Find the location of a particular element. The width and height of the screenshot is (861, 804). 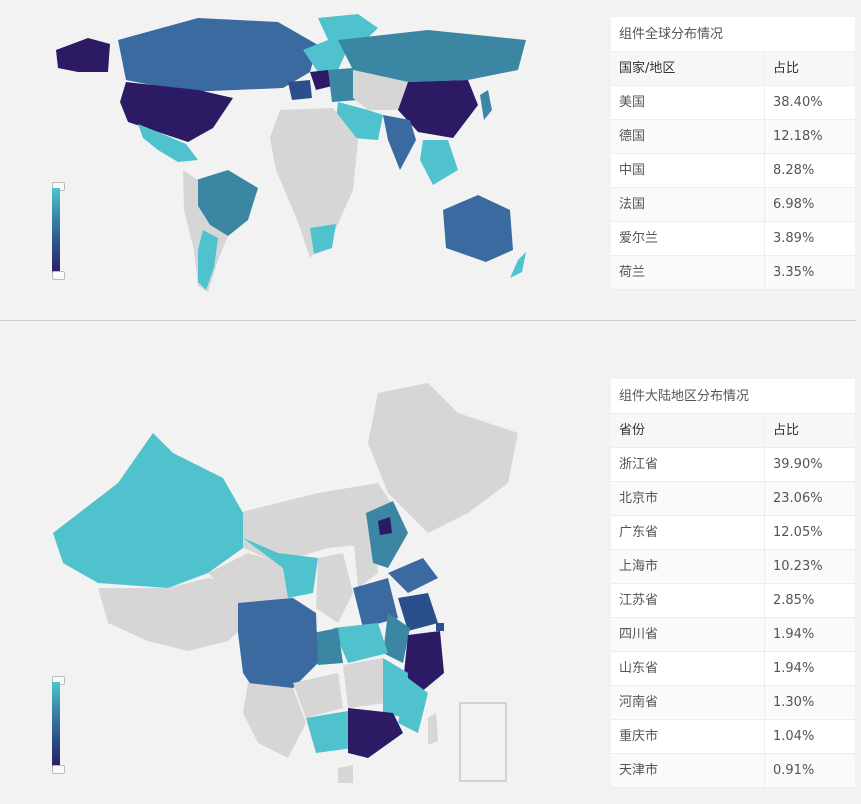

table-caption: 组件大陆地区分布情况 is located at coordinates (733, 396).